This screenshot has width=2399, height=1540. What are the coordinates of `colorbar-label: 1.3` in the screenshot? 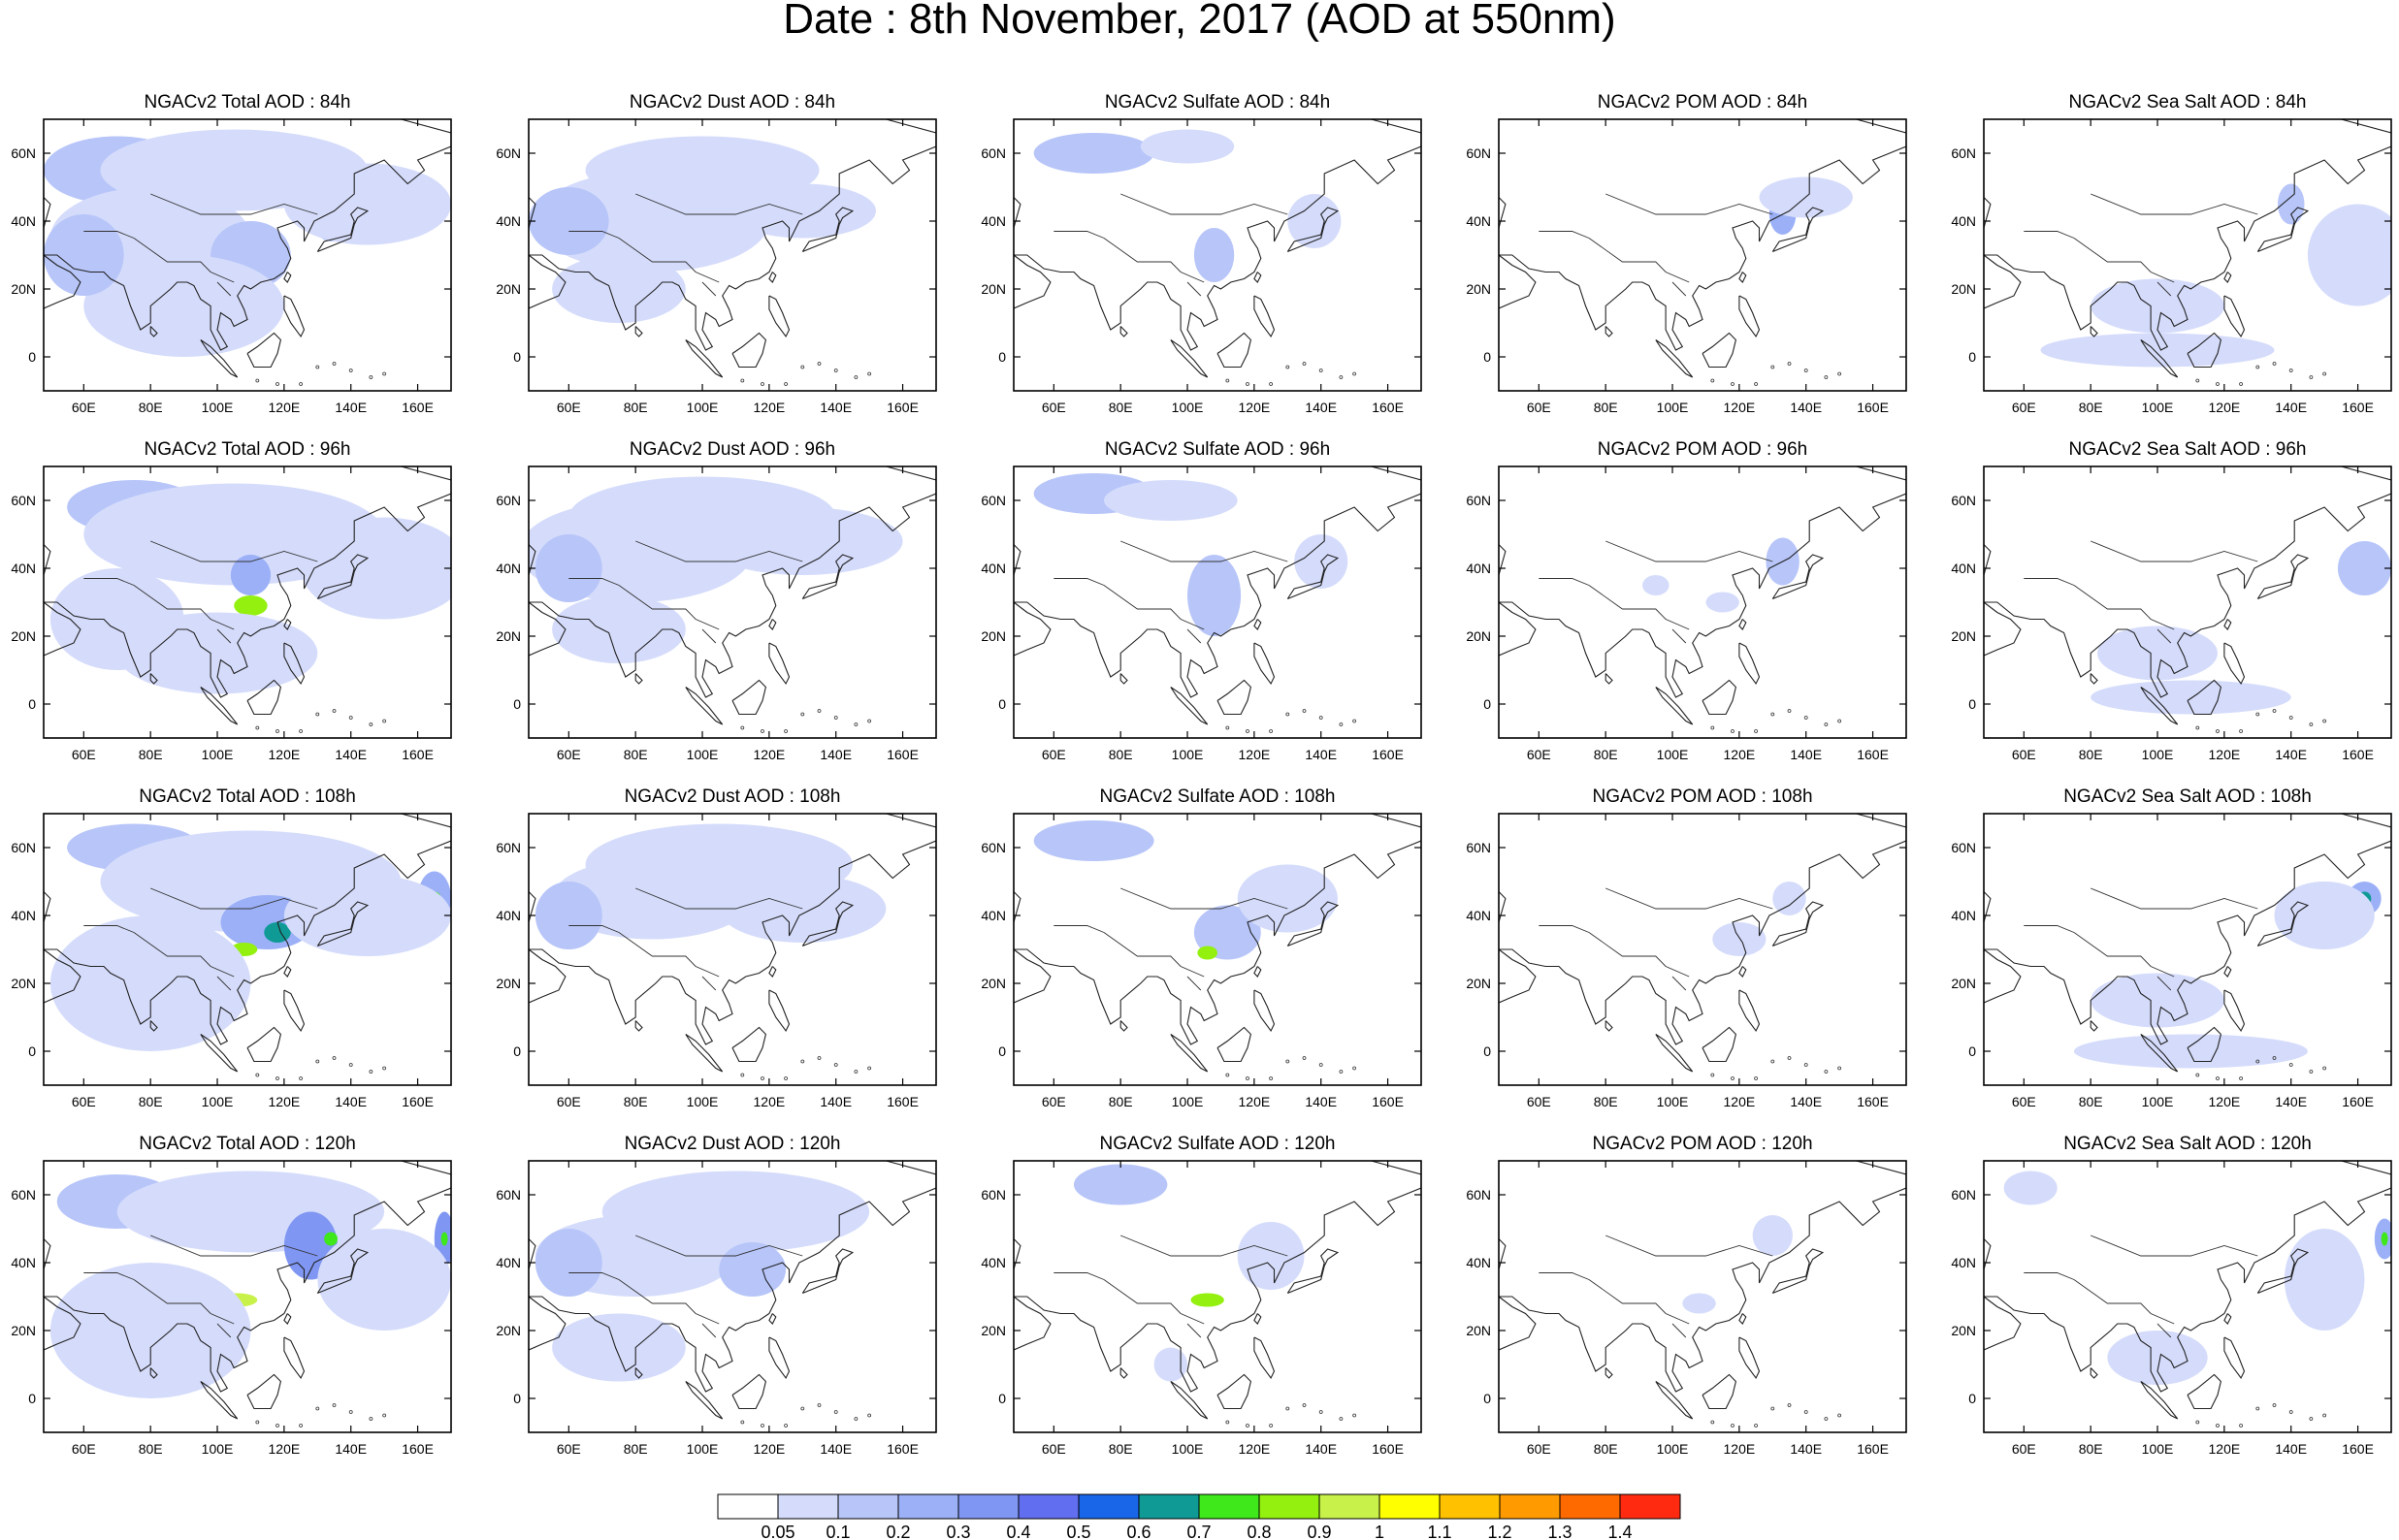 It's located at (1560, 1531).